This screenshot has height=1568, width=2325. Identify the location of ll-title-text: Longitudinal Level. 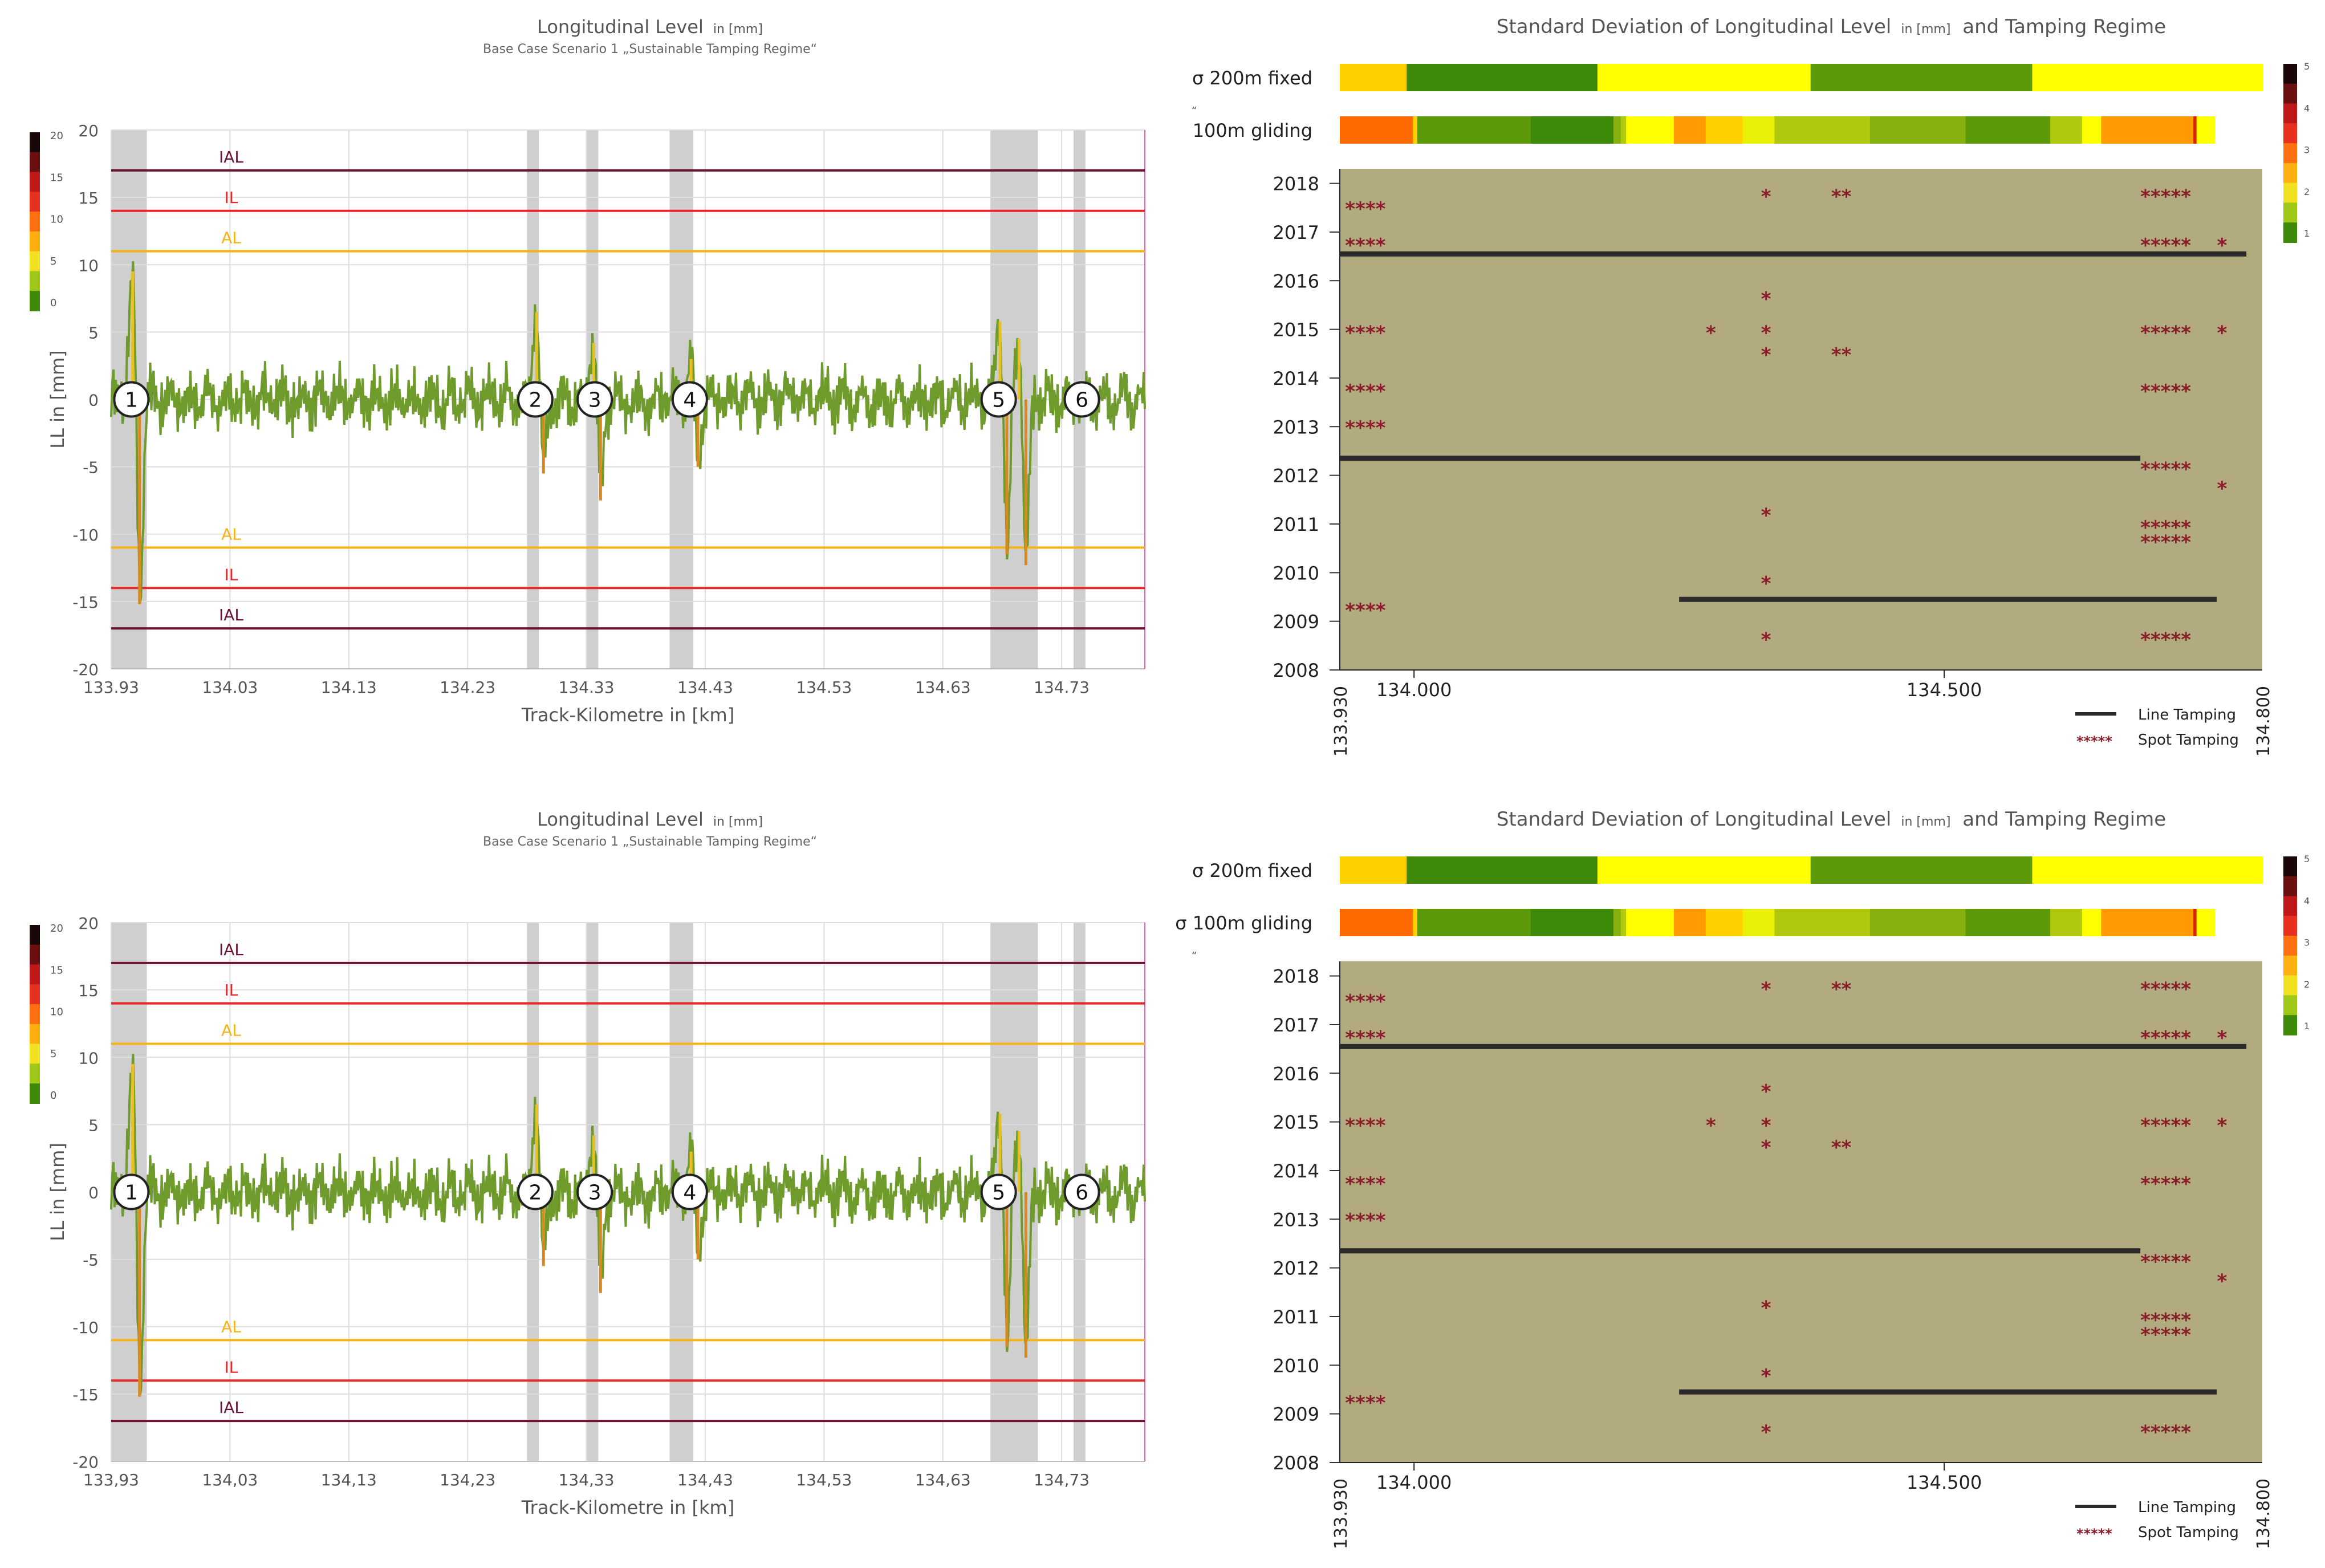
(620, 820).